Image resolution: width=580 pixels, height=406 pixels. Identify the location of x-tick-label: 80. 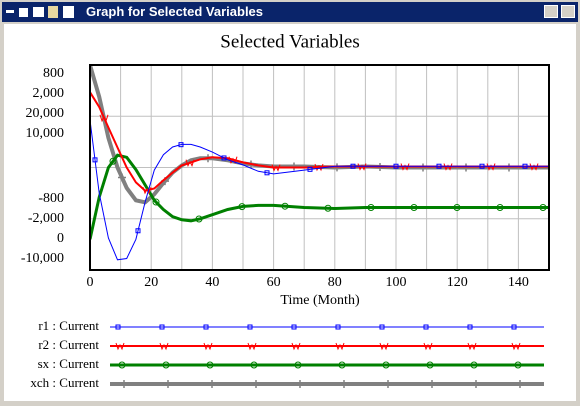
(335, 282).